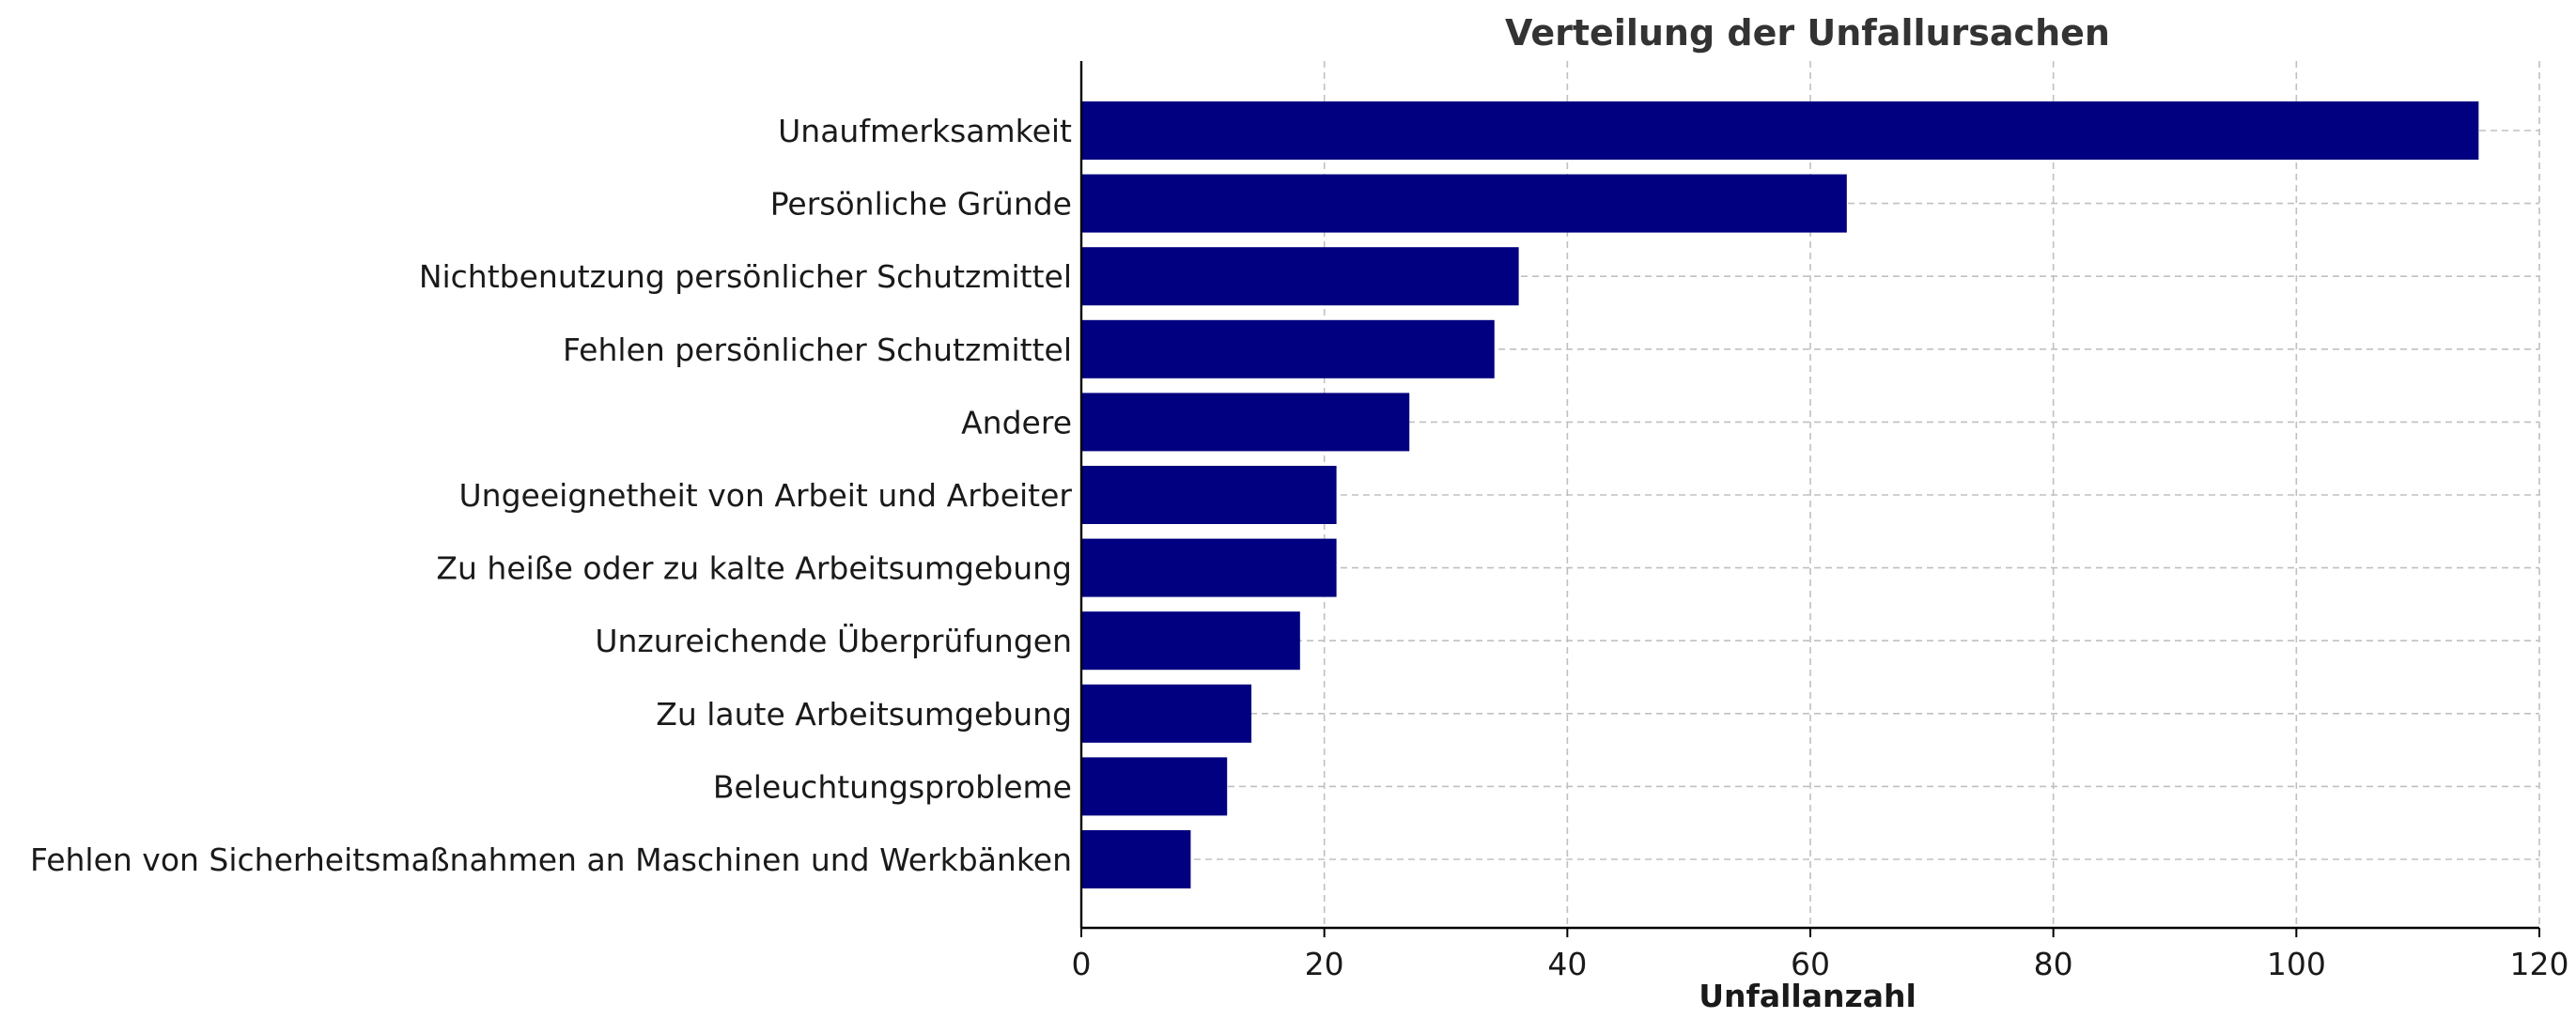 The width and height of the screenshot is (2576, 1034). I want to click on x-tick-layer: 0 20 40 60 80 100 120, so click(1821, 955).